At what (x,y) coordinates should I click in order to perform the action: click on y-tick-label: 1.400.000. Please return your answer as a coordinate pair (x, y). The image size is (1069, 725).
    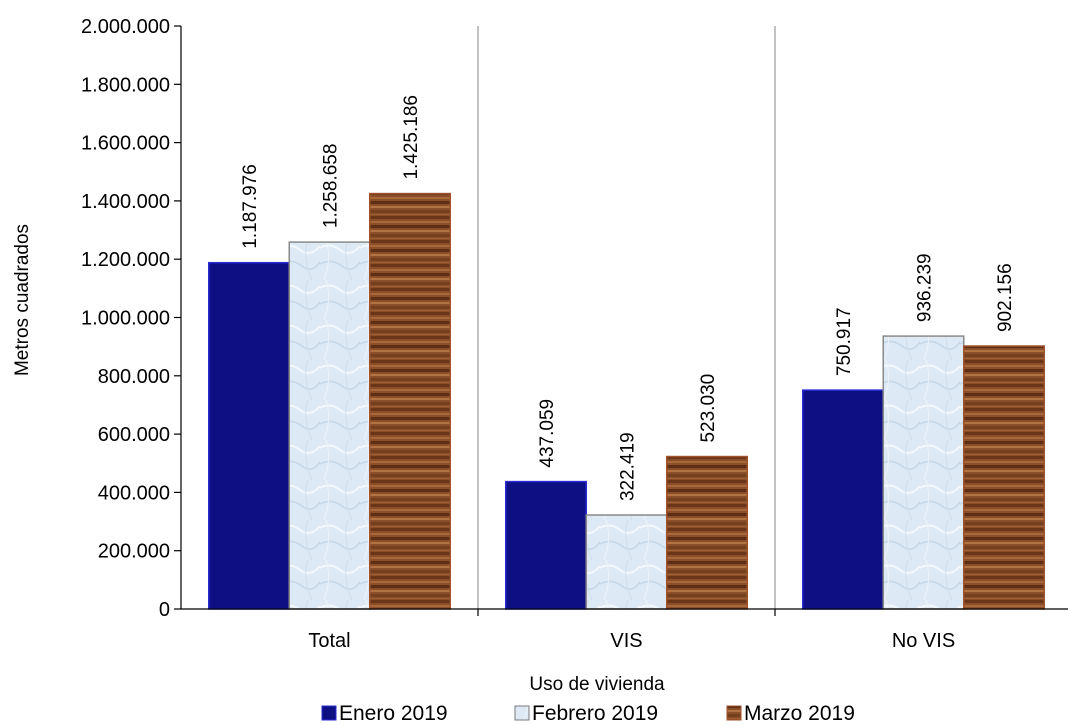
    Looking at the image, I should click on (125, 202).